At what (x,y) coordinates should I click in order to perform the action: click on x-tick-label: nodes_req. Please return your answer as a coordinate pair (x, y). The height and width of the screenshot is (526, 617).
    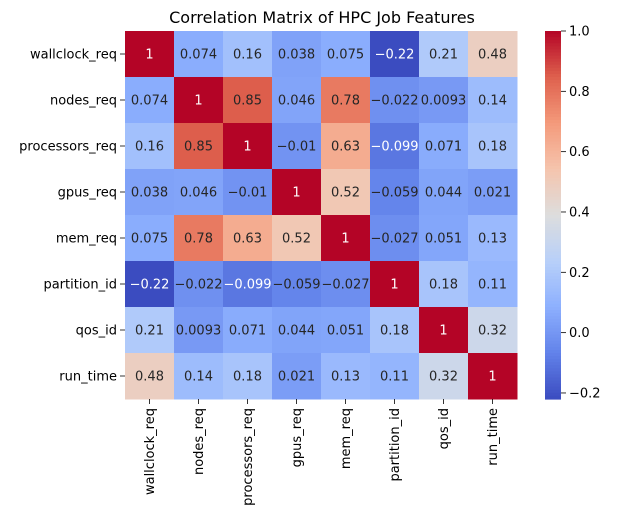
    Looking at the image, I should click on (199, 441).